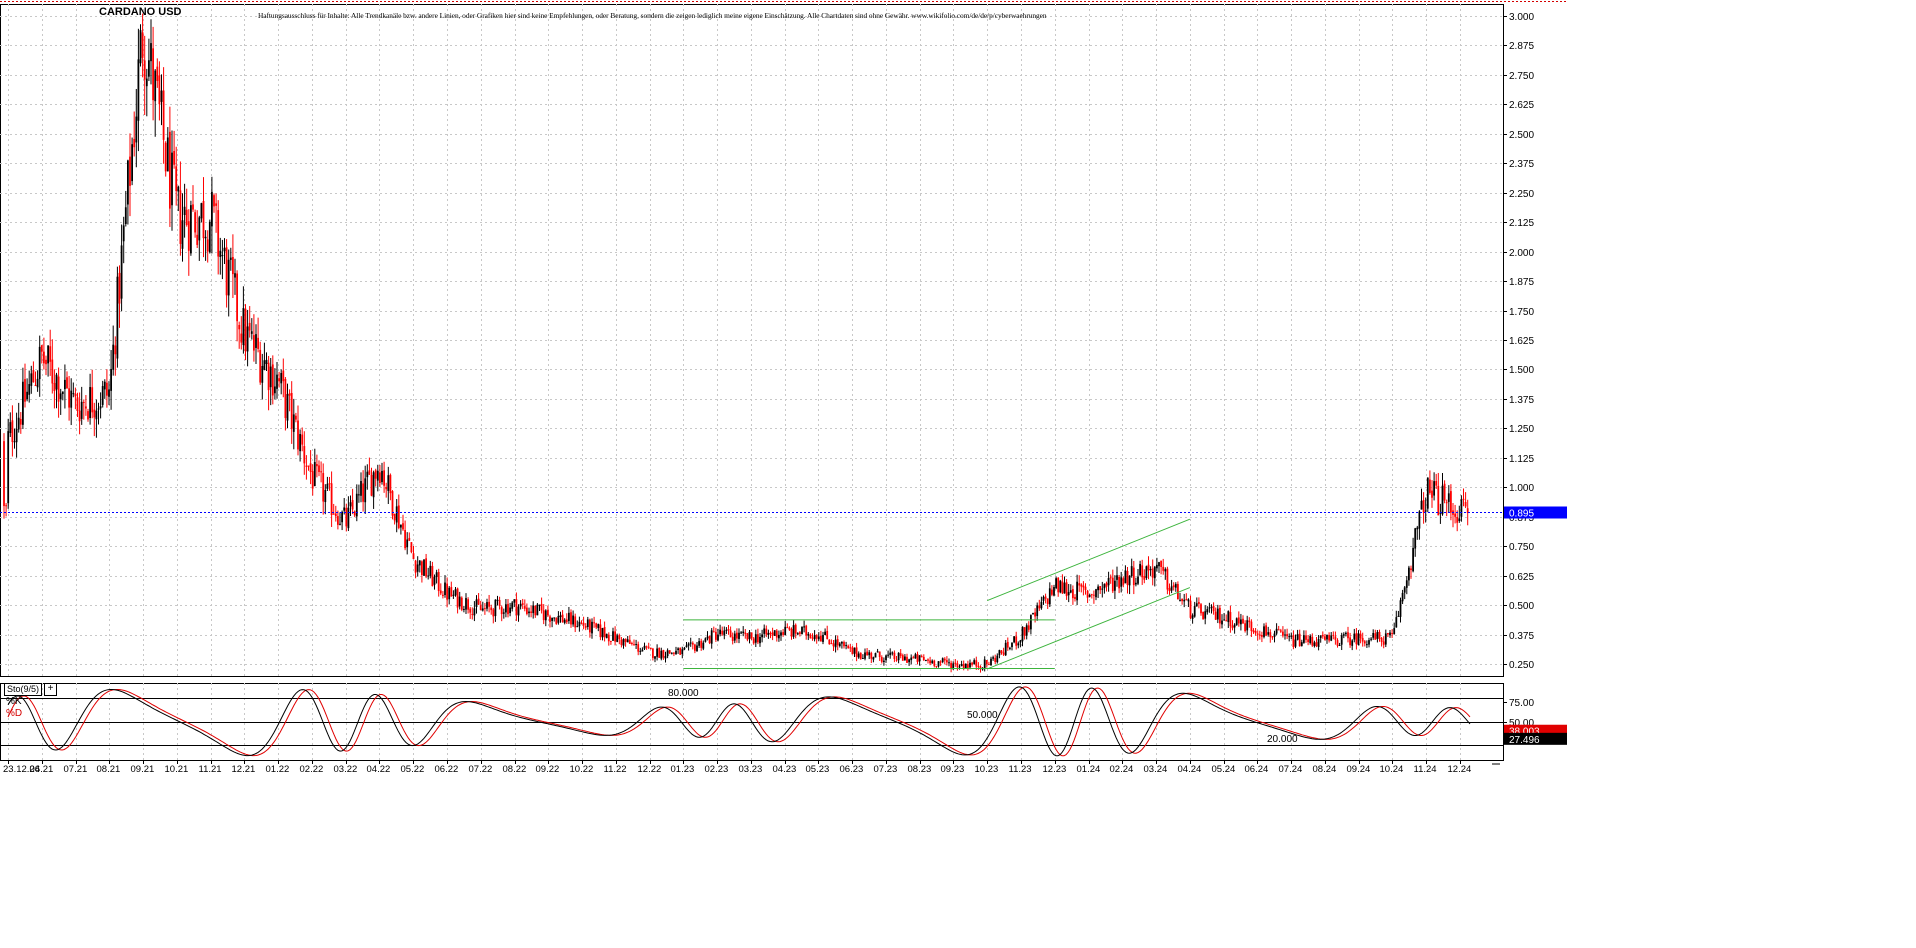  Describe the element at coordinates (615, 769) in the screenshot. I see `x-axis-tick-label: 11.22` at that location.